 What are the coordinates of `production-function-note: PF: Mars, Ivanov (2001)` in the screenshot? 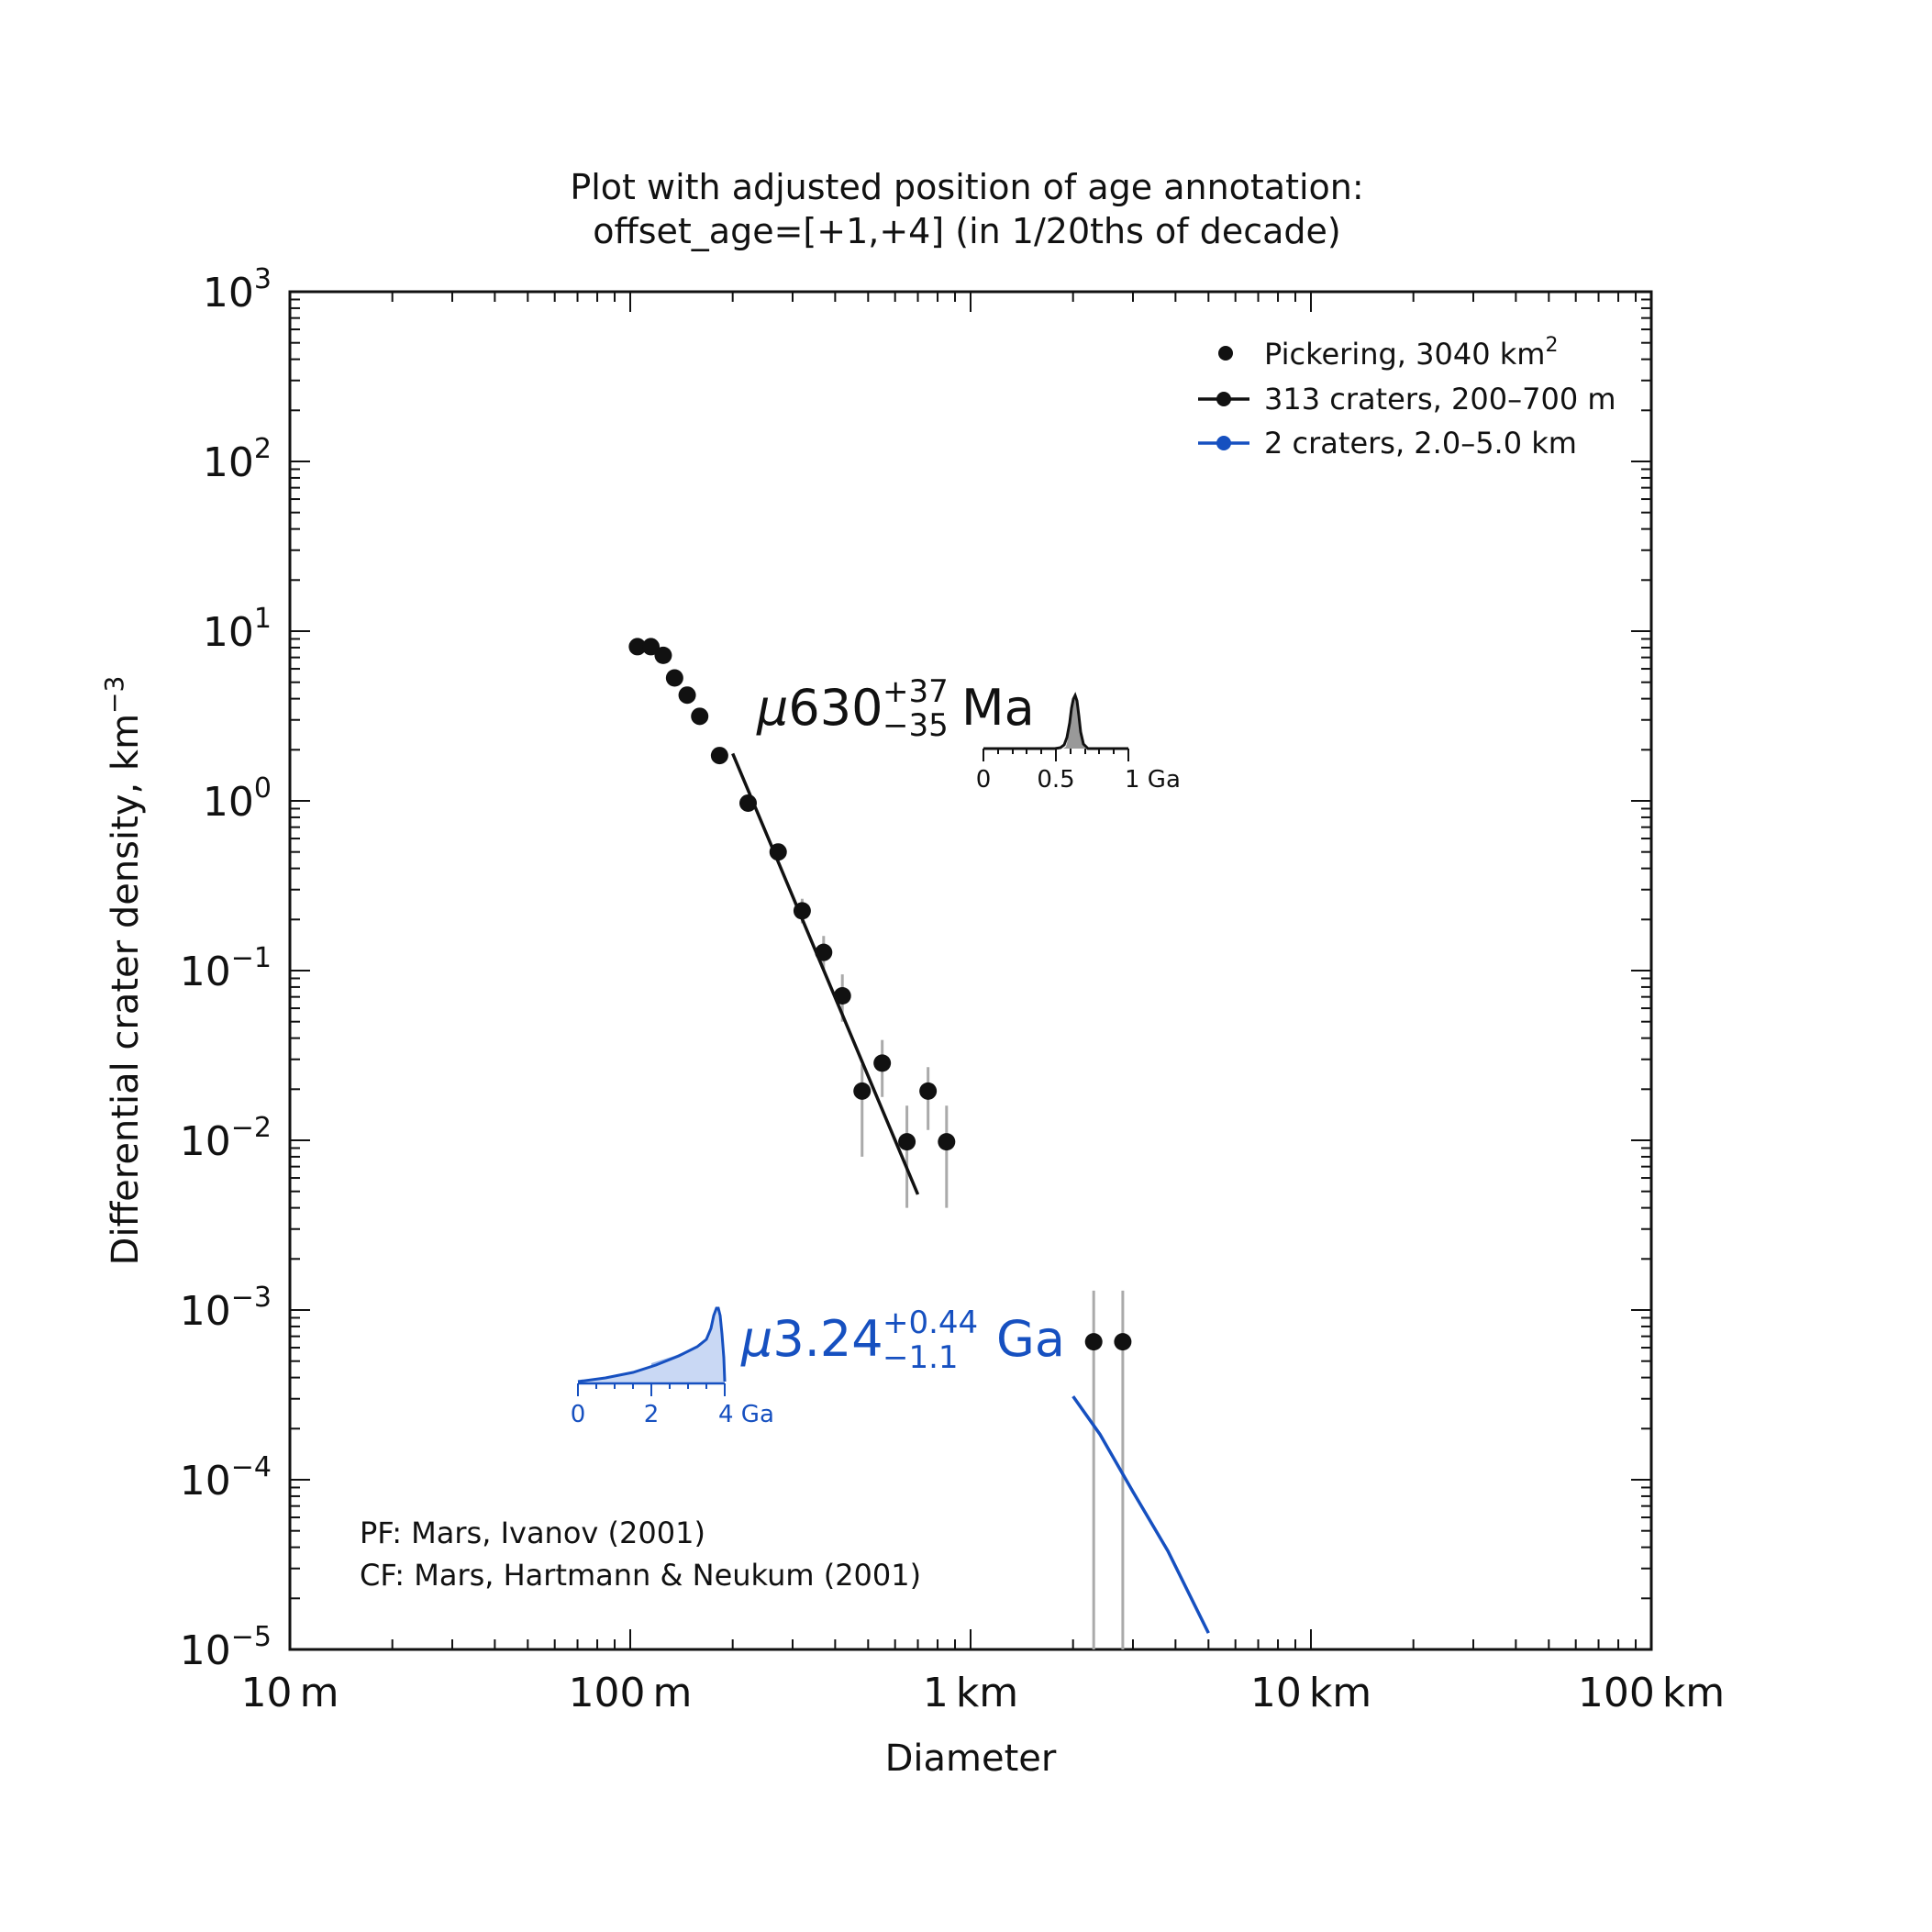 It's located at (532, 1533).